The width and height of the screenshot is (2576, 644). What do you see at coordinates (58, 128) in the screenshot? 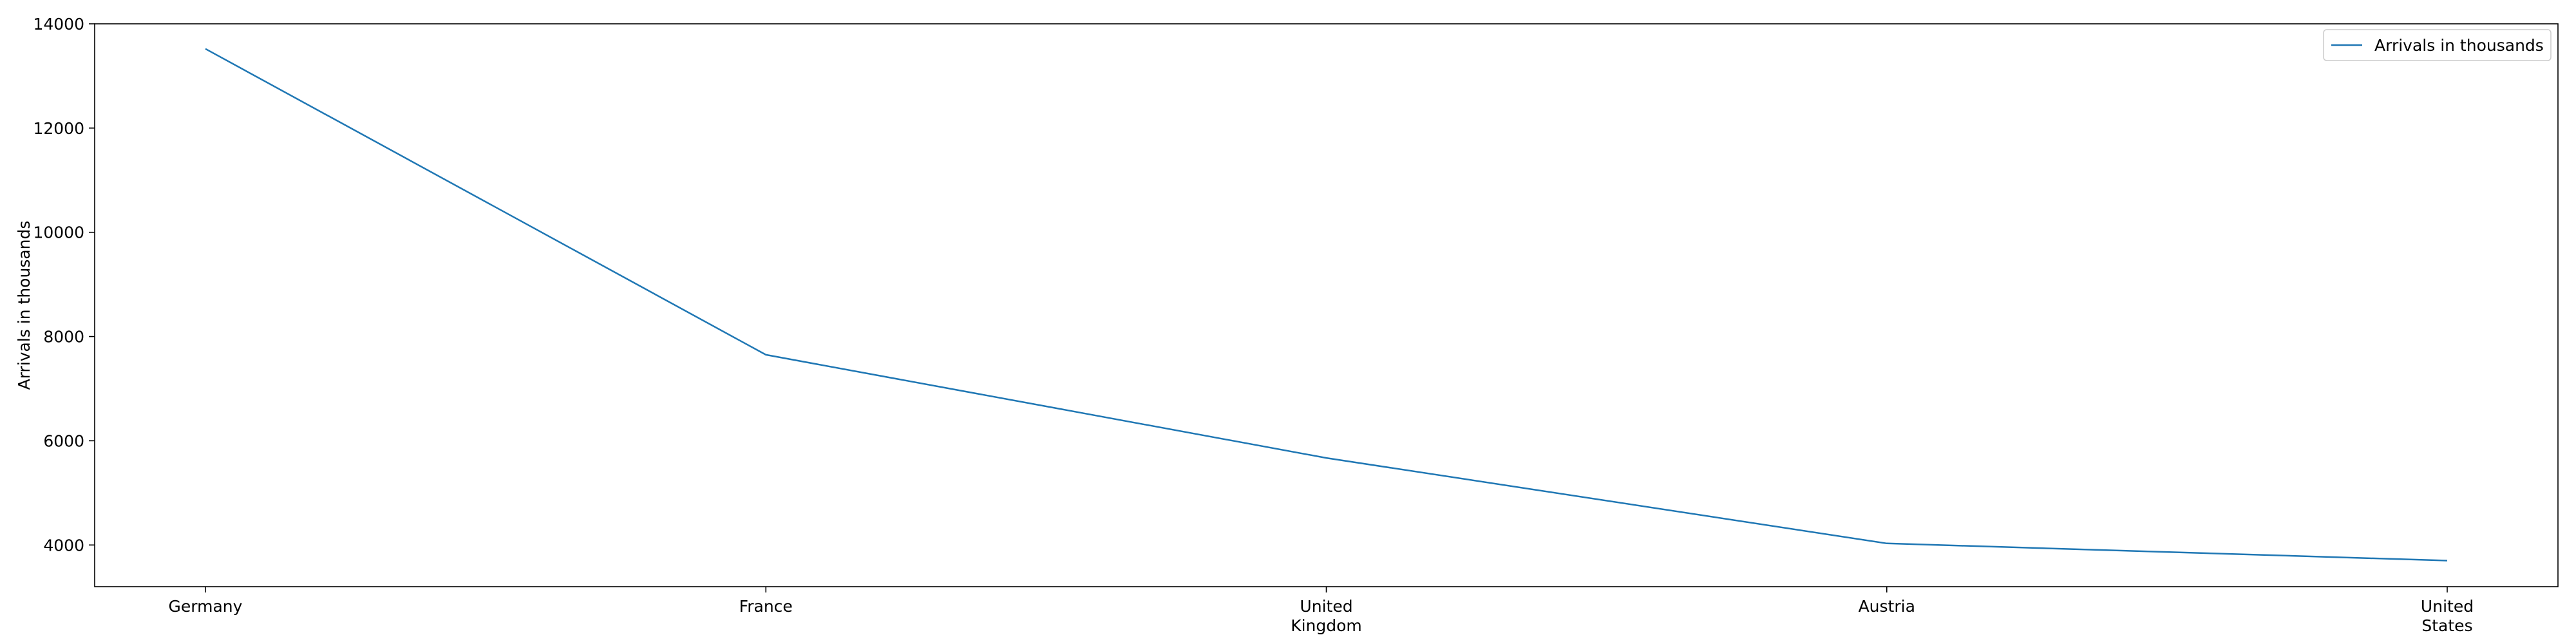
I see `y-tick-label: 12000` at bounding box center [58, 128].